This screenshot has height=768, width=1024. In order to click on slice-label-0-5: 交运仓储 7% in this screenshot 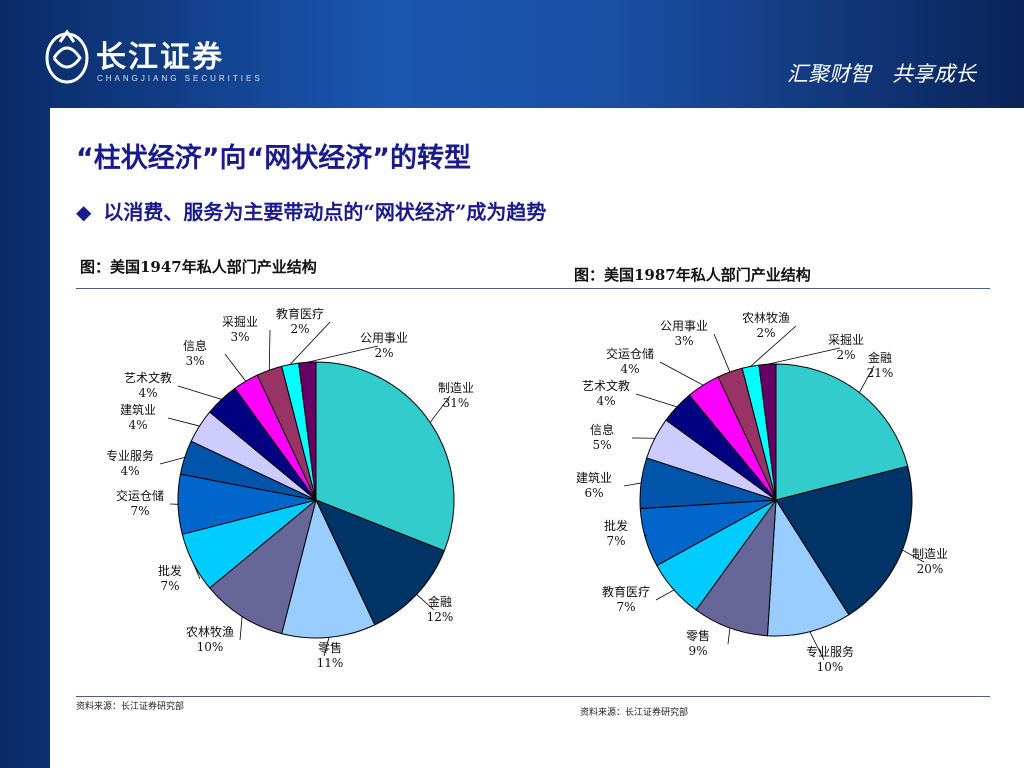, I will do `click(140, 503)`.